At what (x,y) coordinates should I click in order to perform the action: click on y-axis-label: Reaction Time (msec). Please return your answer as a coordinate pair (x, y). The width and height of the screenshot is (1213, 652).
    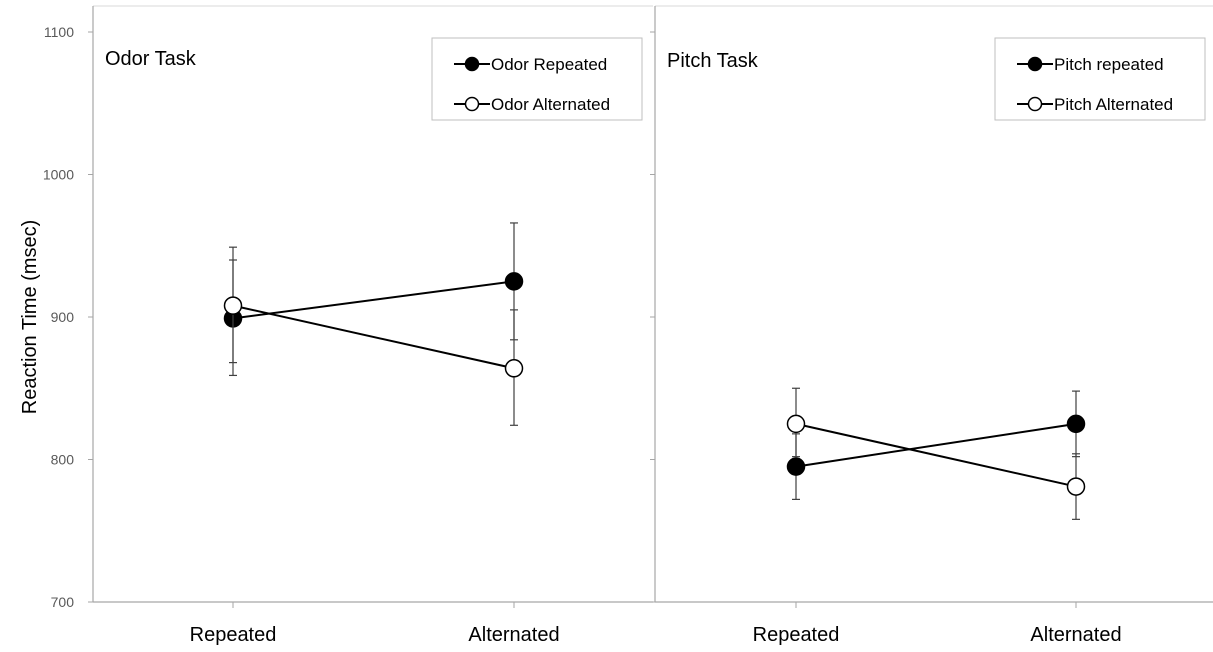
    Looking at the image, I should click on (30, 317).